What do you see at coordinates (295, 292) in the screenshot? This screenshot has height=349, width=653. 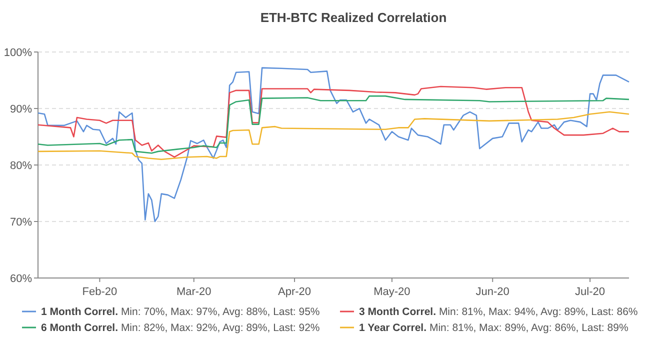 I see `x-tick-label: Apr-20` at bounding box center [295, 292].